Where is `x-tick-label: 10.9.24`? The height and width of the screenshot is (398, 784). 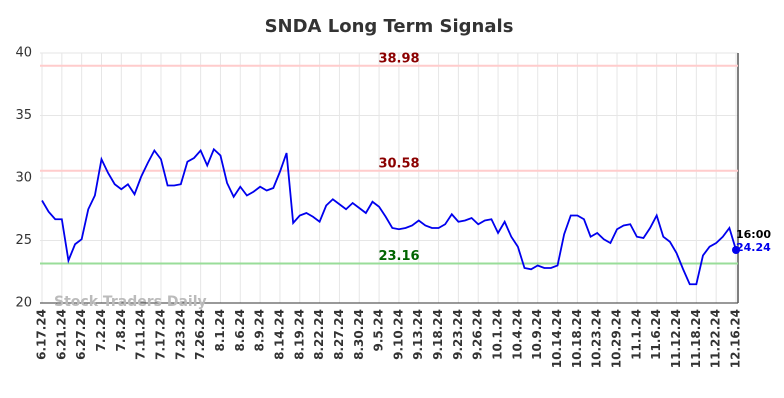 x-tick-label: 10.9.24 is located at coordinates (537, 334).